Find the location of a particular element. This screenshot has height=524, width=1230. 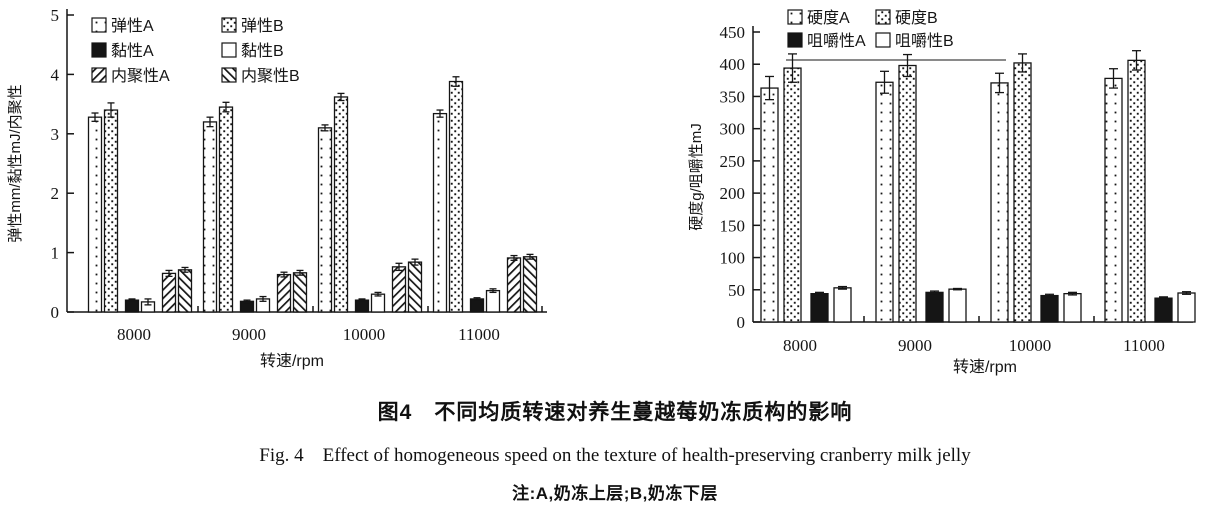

y-tick-label: 5 is located at coordinates (55, 15).